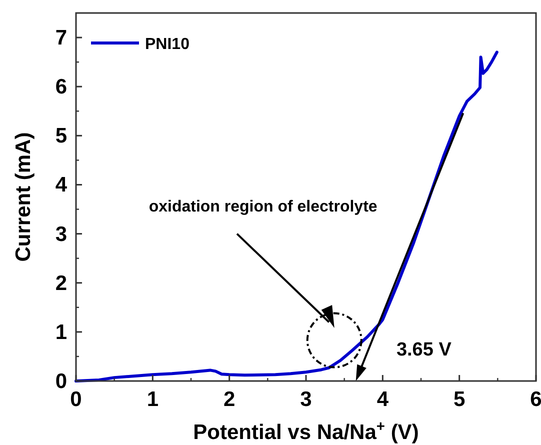 The width and height of the screenshot is (541, 445). I want to click on y-tick-label: 3, so click(61, 234).